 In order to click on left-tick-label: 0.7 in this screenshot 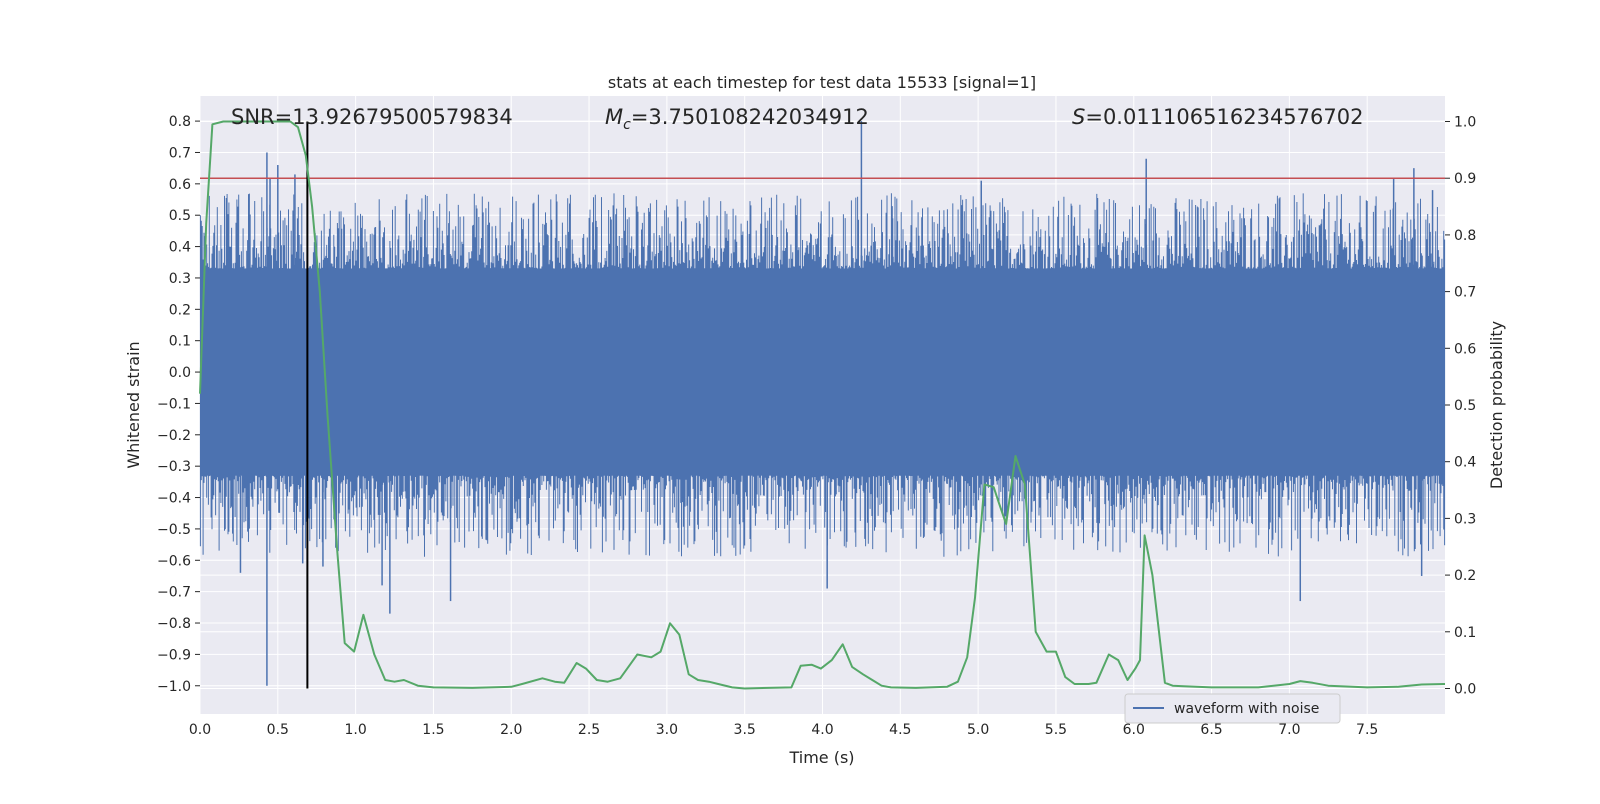, I will do `click(180, 153)`.